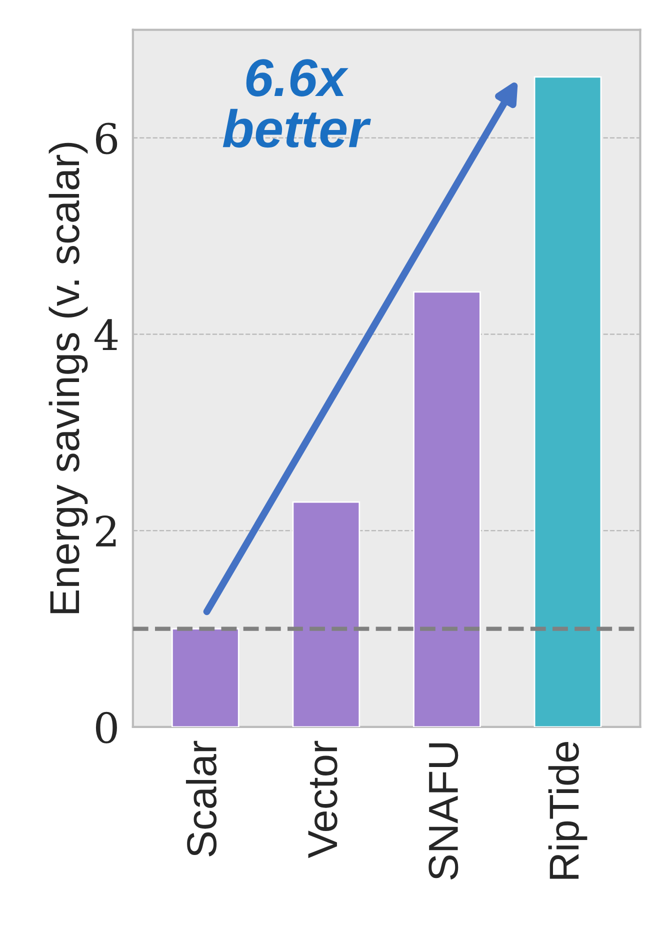  I want to click on x-tick-label: RipTide, so click(568, 810).